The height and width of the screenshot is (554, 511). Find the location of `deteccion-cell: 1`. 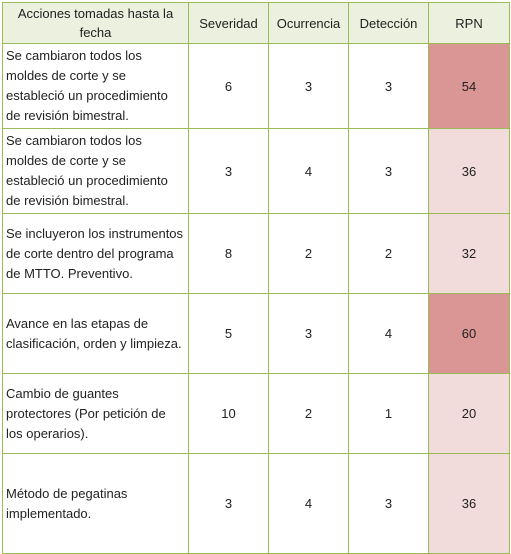

deteccion-cell: 1 is located at coordinates (388, 413).